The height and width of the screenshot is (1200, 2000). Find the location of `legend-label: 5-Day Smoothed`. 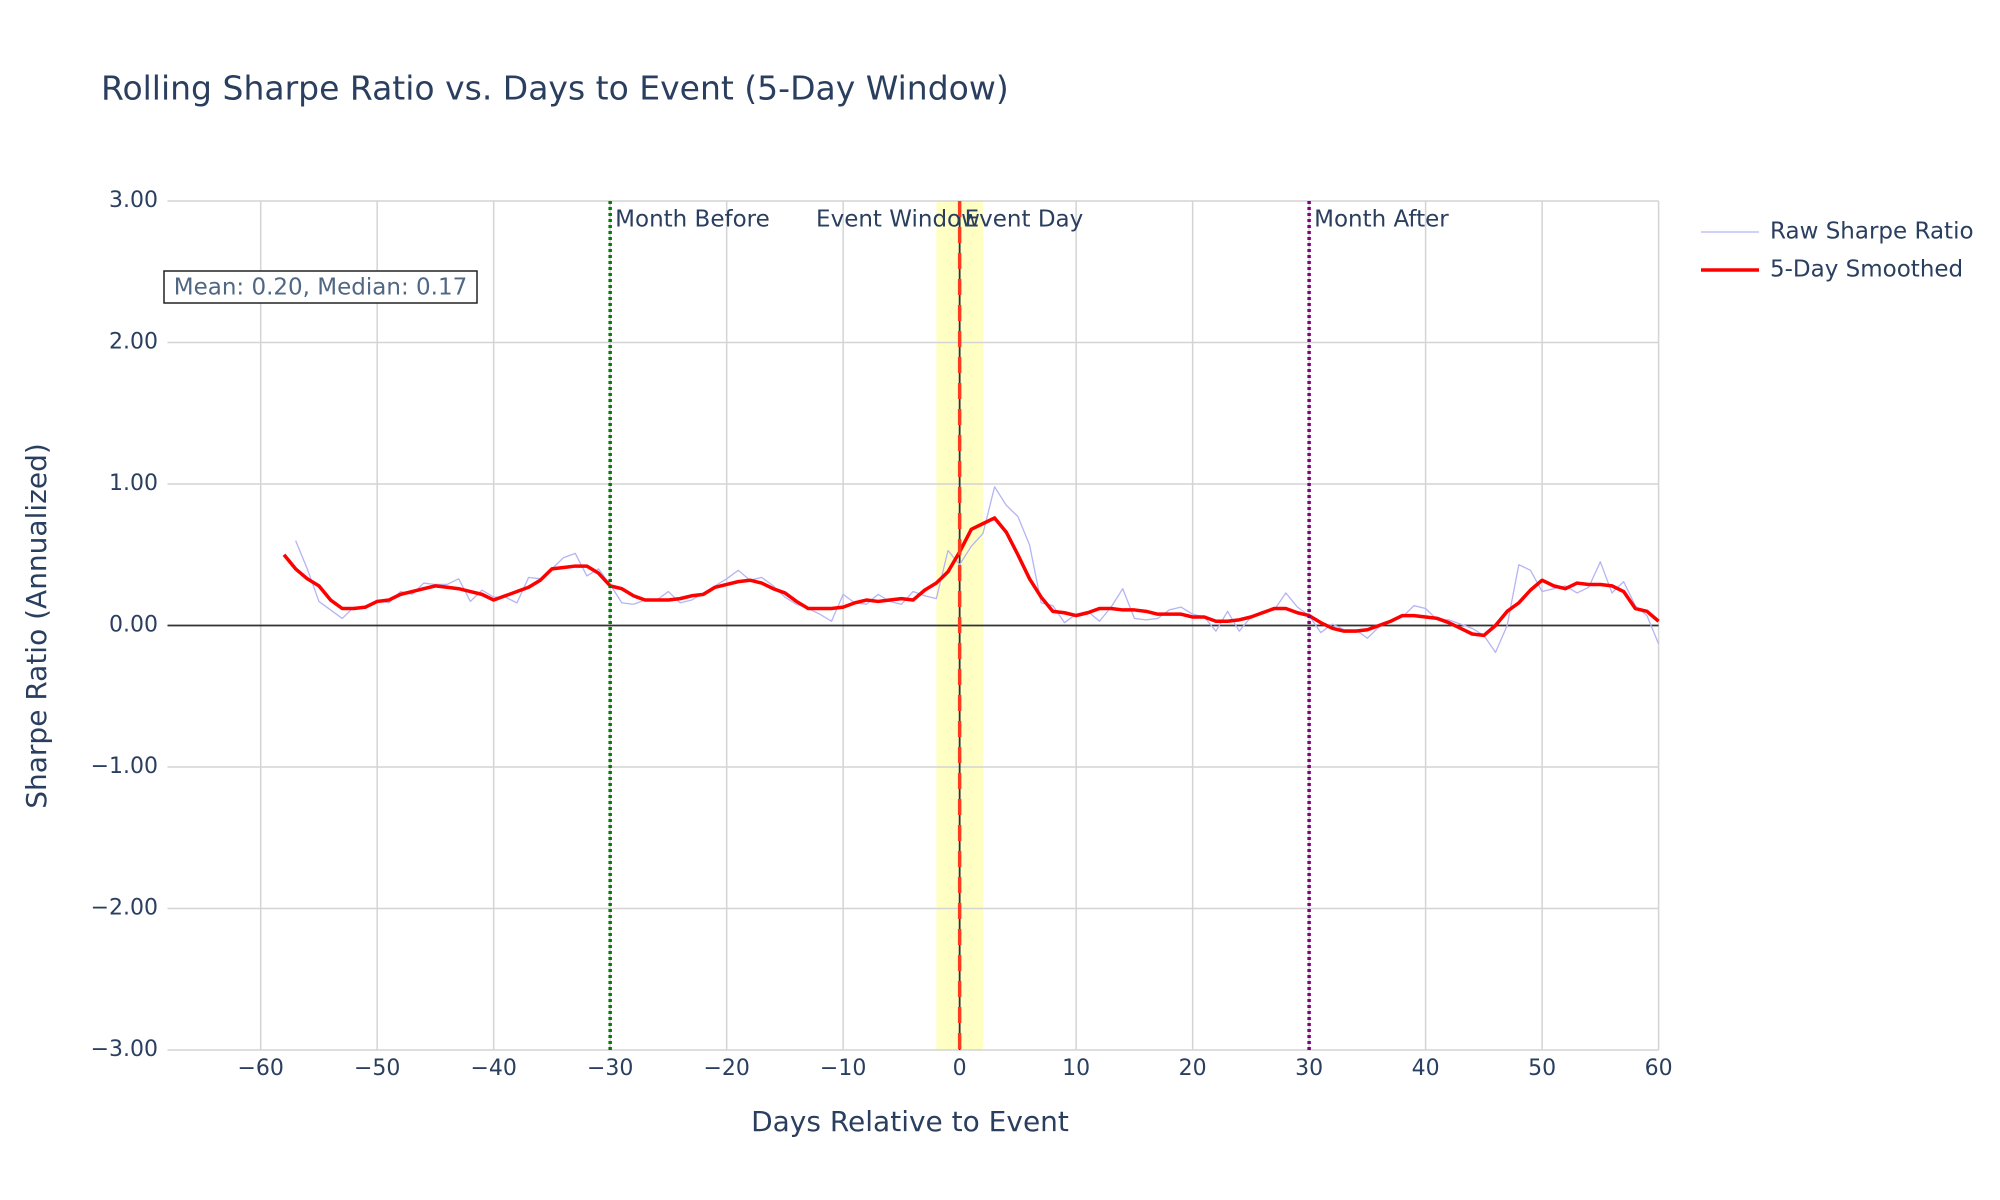

legend-label: 5-Day Smoothed is located at coordinates (1866, 270).